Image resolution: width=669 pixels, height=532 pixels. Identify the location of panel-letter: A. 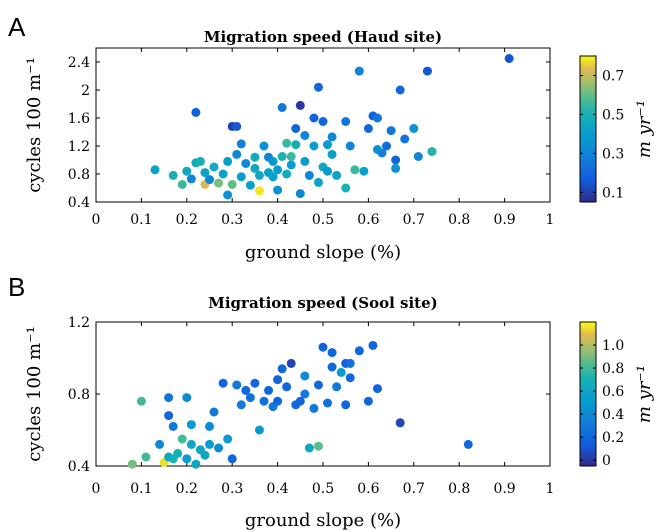
(17, 27).